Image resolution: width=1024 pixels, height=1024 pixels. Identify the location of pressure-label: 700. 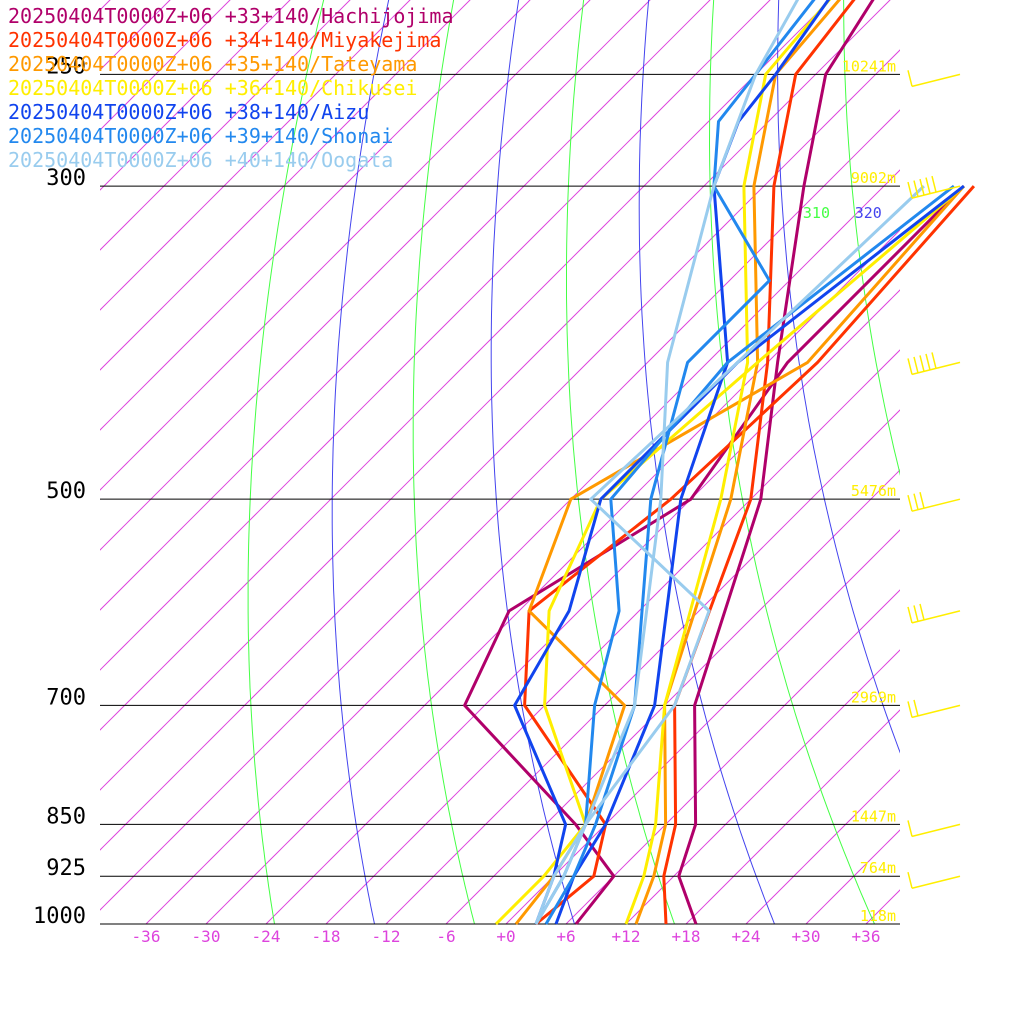
(66, 697).